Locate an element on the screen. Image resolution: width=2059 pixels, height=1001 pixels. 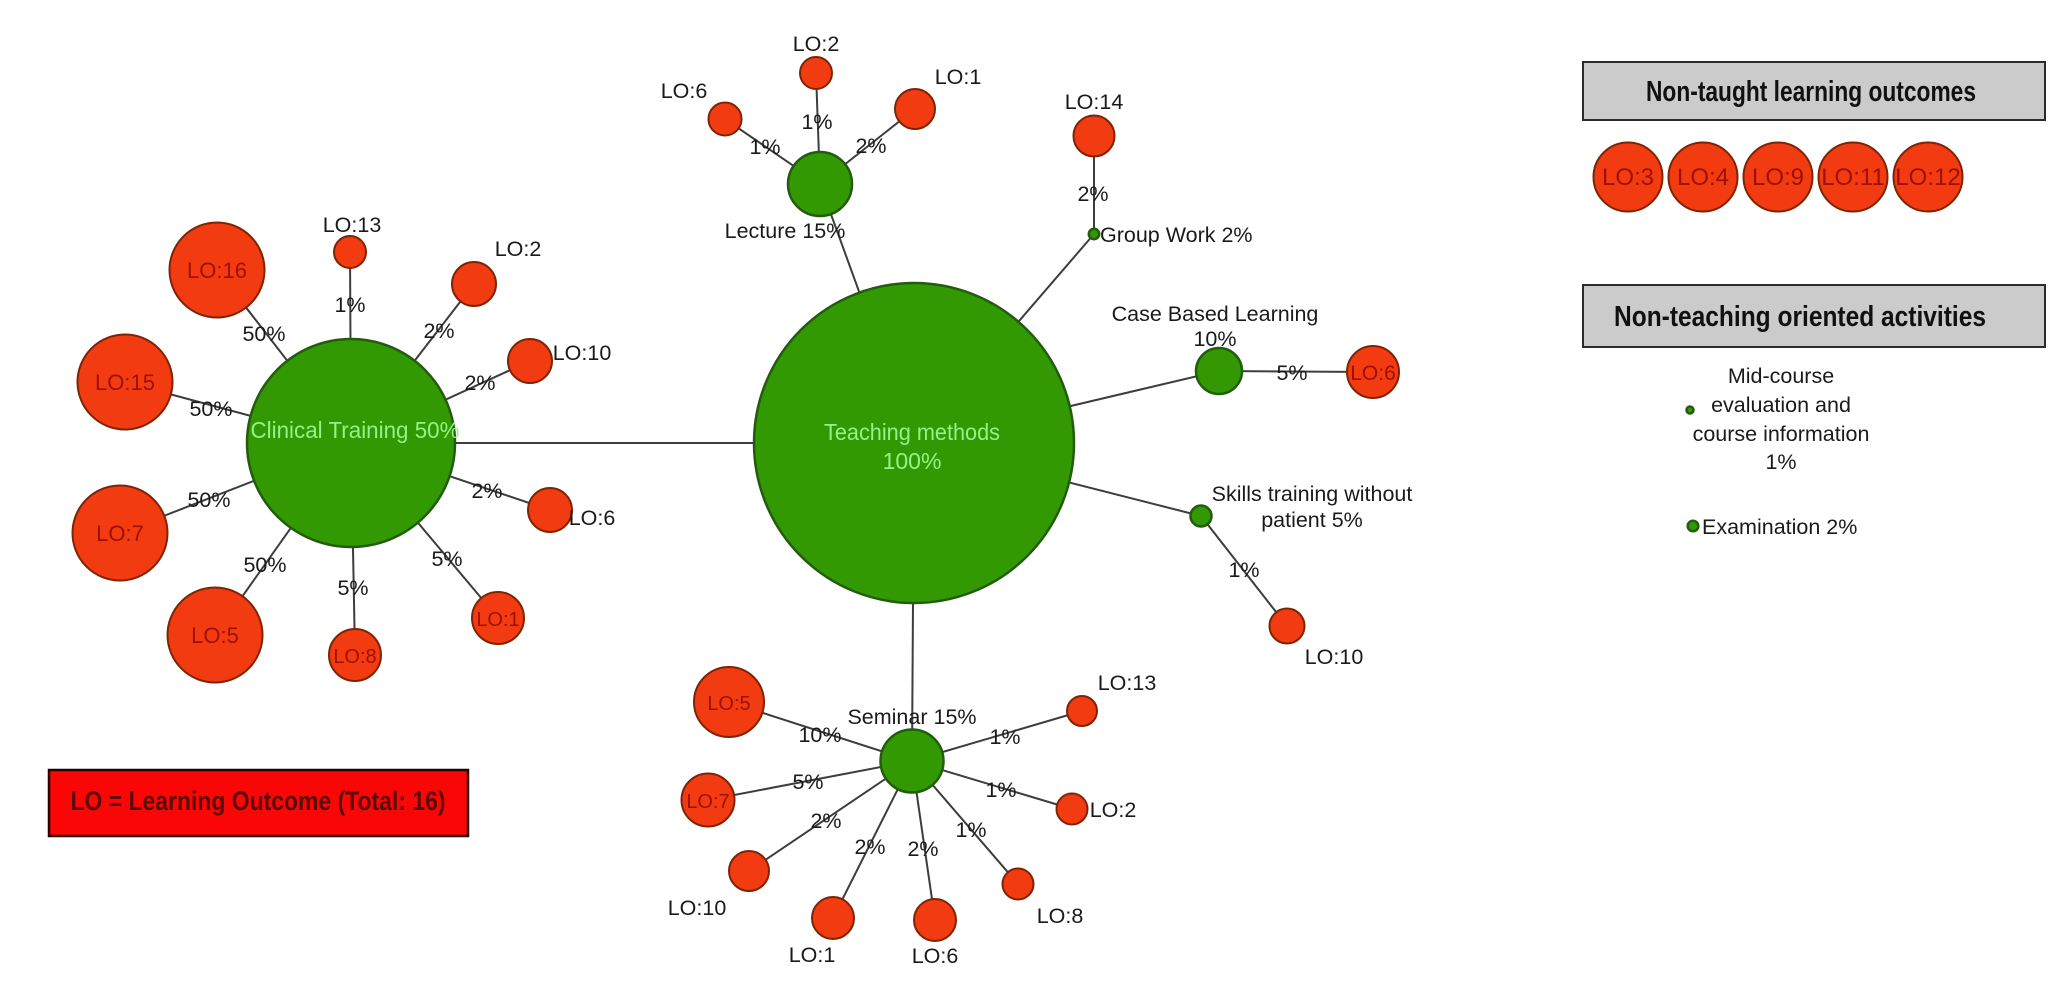
svg-text: Examination 2% is located at coordinates (1779, 527).